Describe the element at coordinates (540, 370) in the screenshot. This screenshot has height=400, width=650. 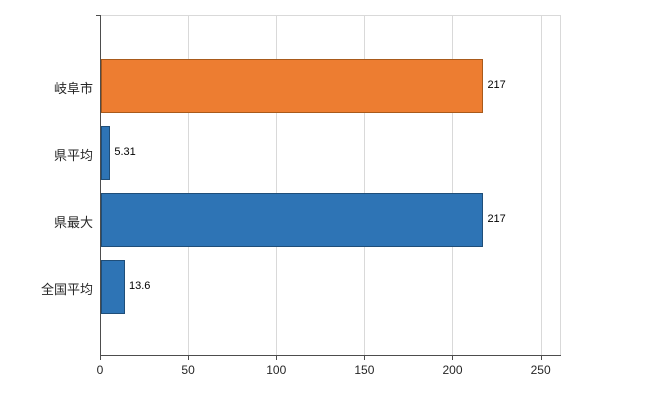
I see `x-tick-label: 250` at that location.